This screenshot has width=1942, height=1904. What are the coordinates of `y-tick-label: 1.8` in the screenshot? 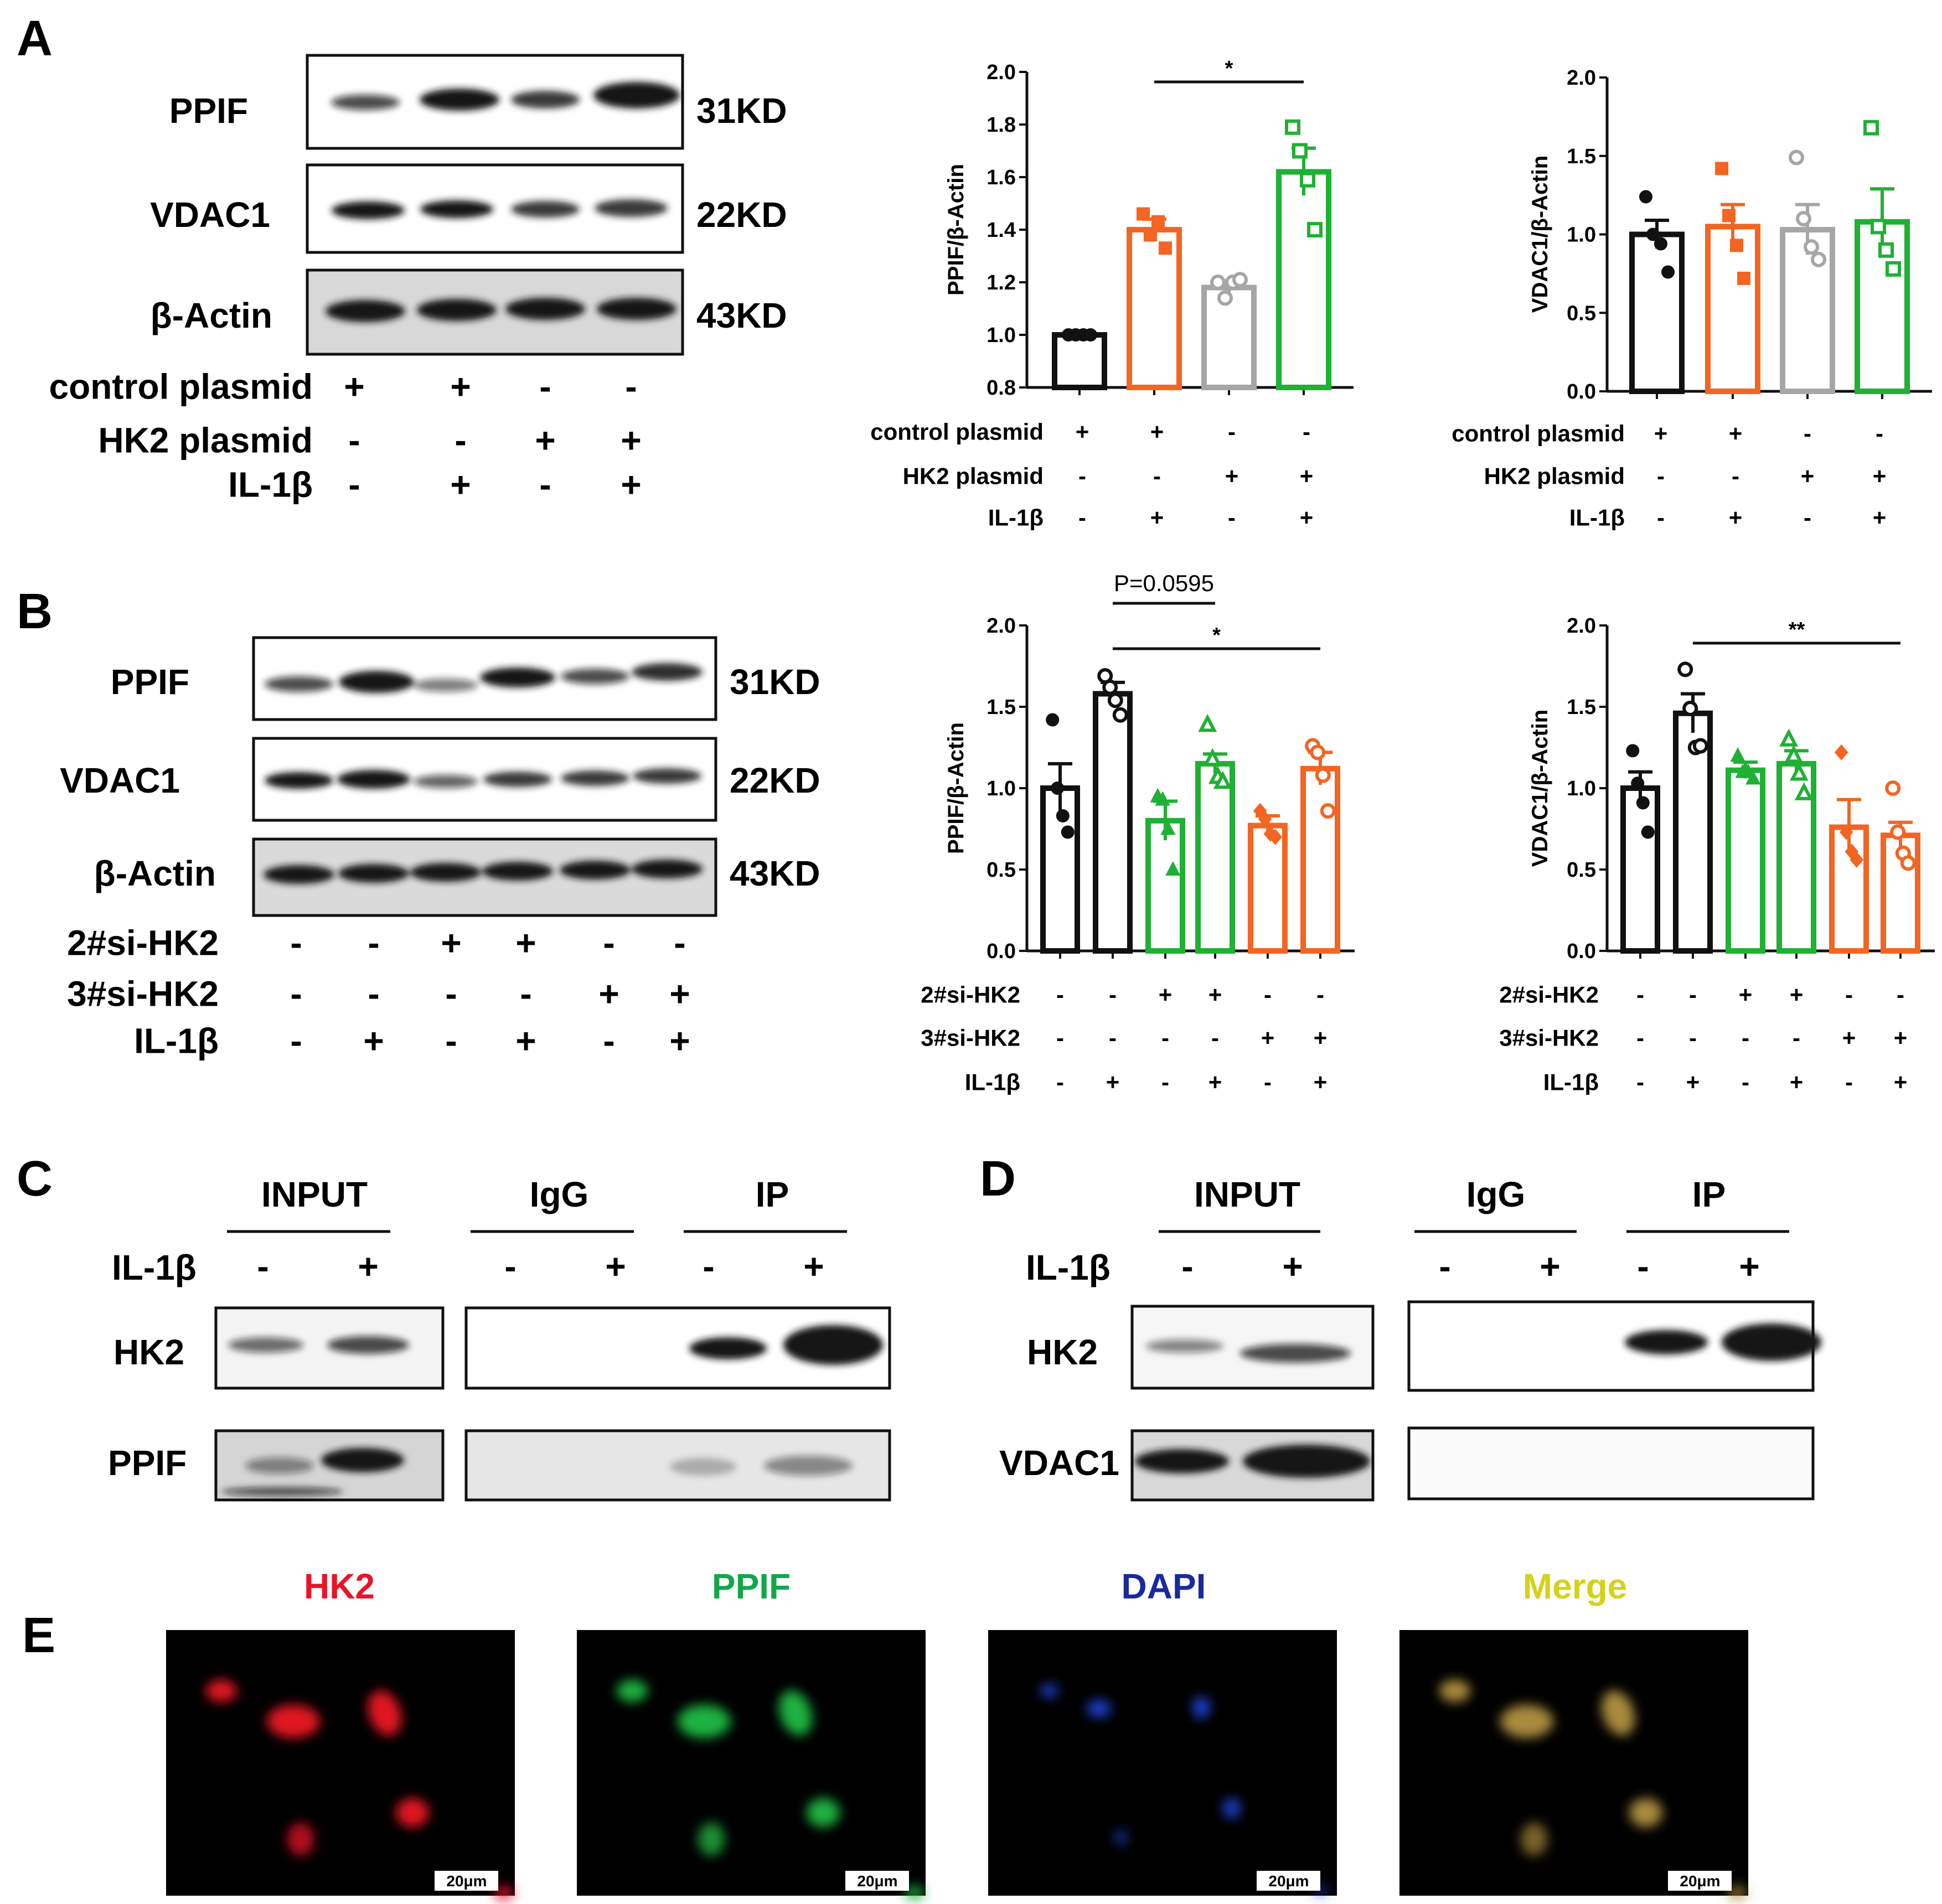 It's located at (1001, 125).